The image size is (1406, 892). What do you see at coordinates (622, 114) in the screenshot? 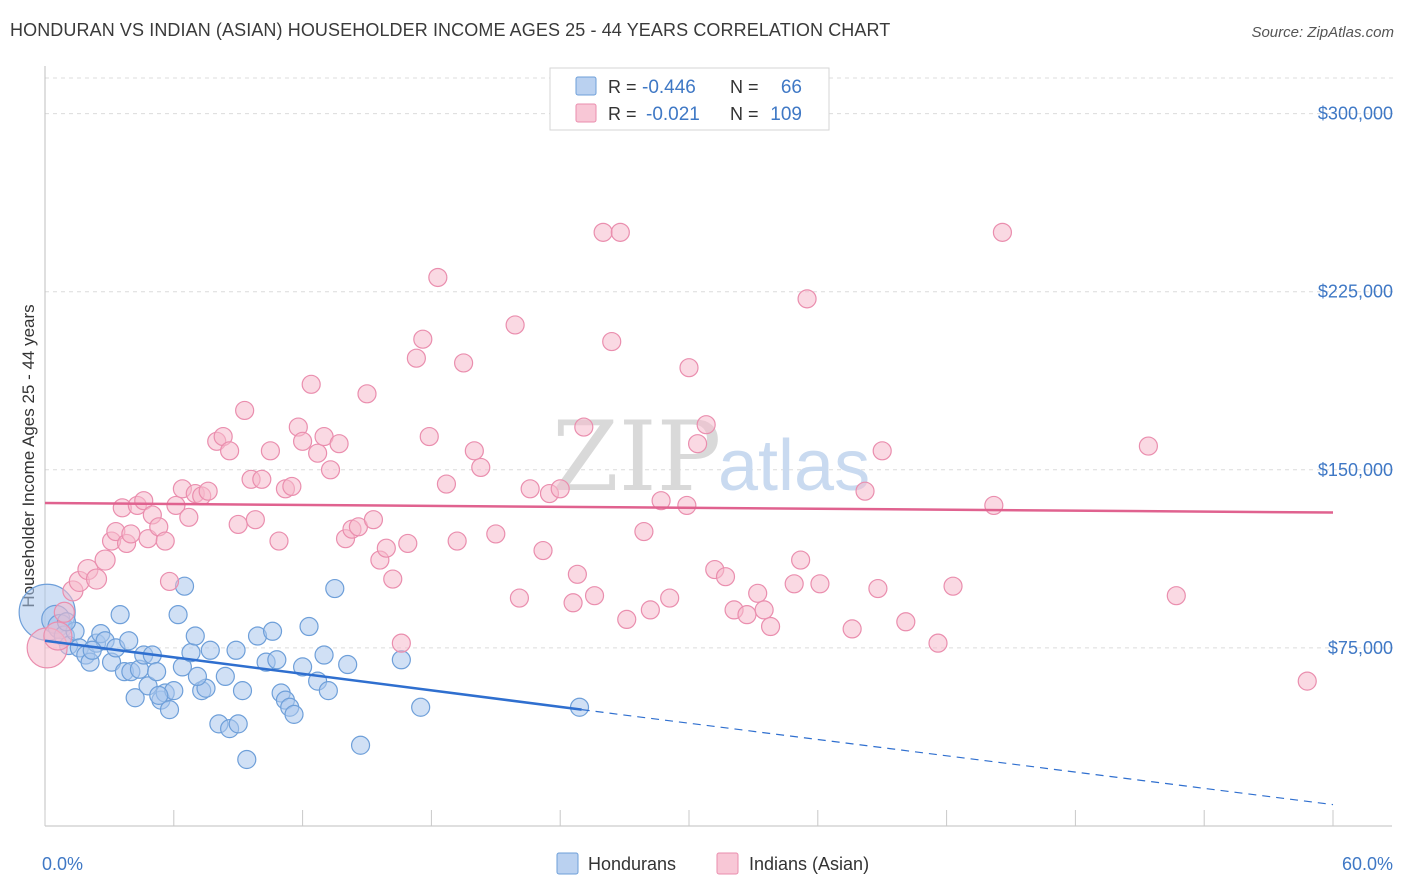
I see `legend-r-label-2: R =` at bounding box center [622, 114].